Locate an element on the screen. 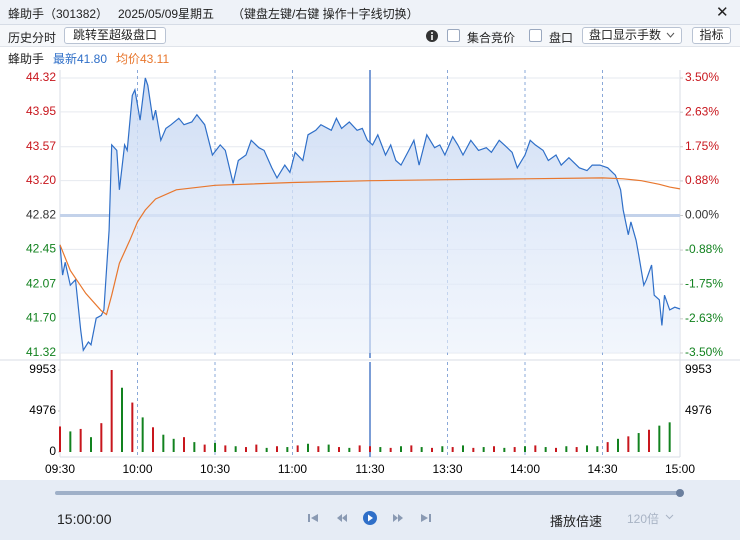 The image size is (740, 540). display-dropdown: 盘口显示手数 is located at coordinates (632, 35).